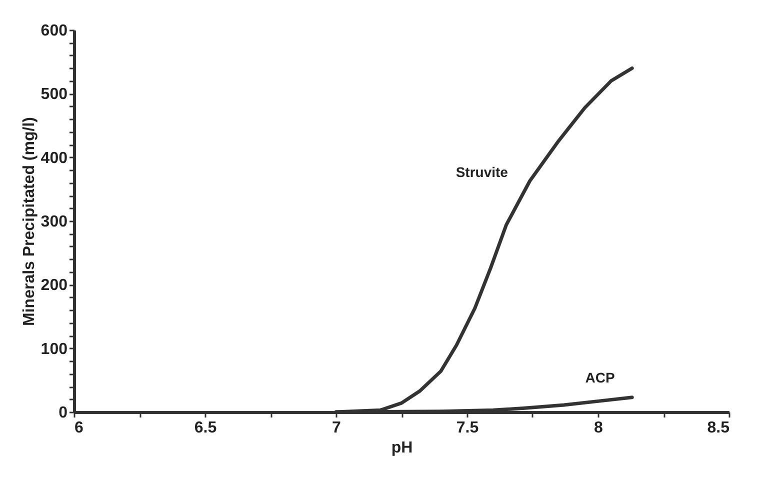  What do you see at coordinates (54, 158) in the screenshot?
I see `y-tick-label: 400` at bounding box center [54, 158].